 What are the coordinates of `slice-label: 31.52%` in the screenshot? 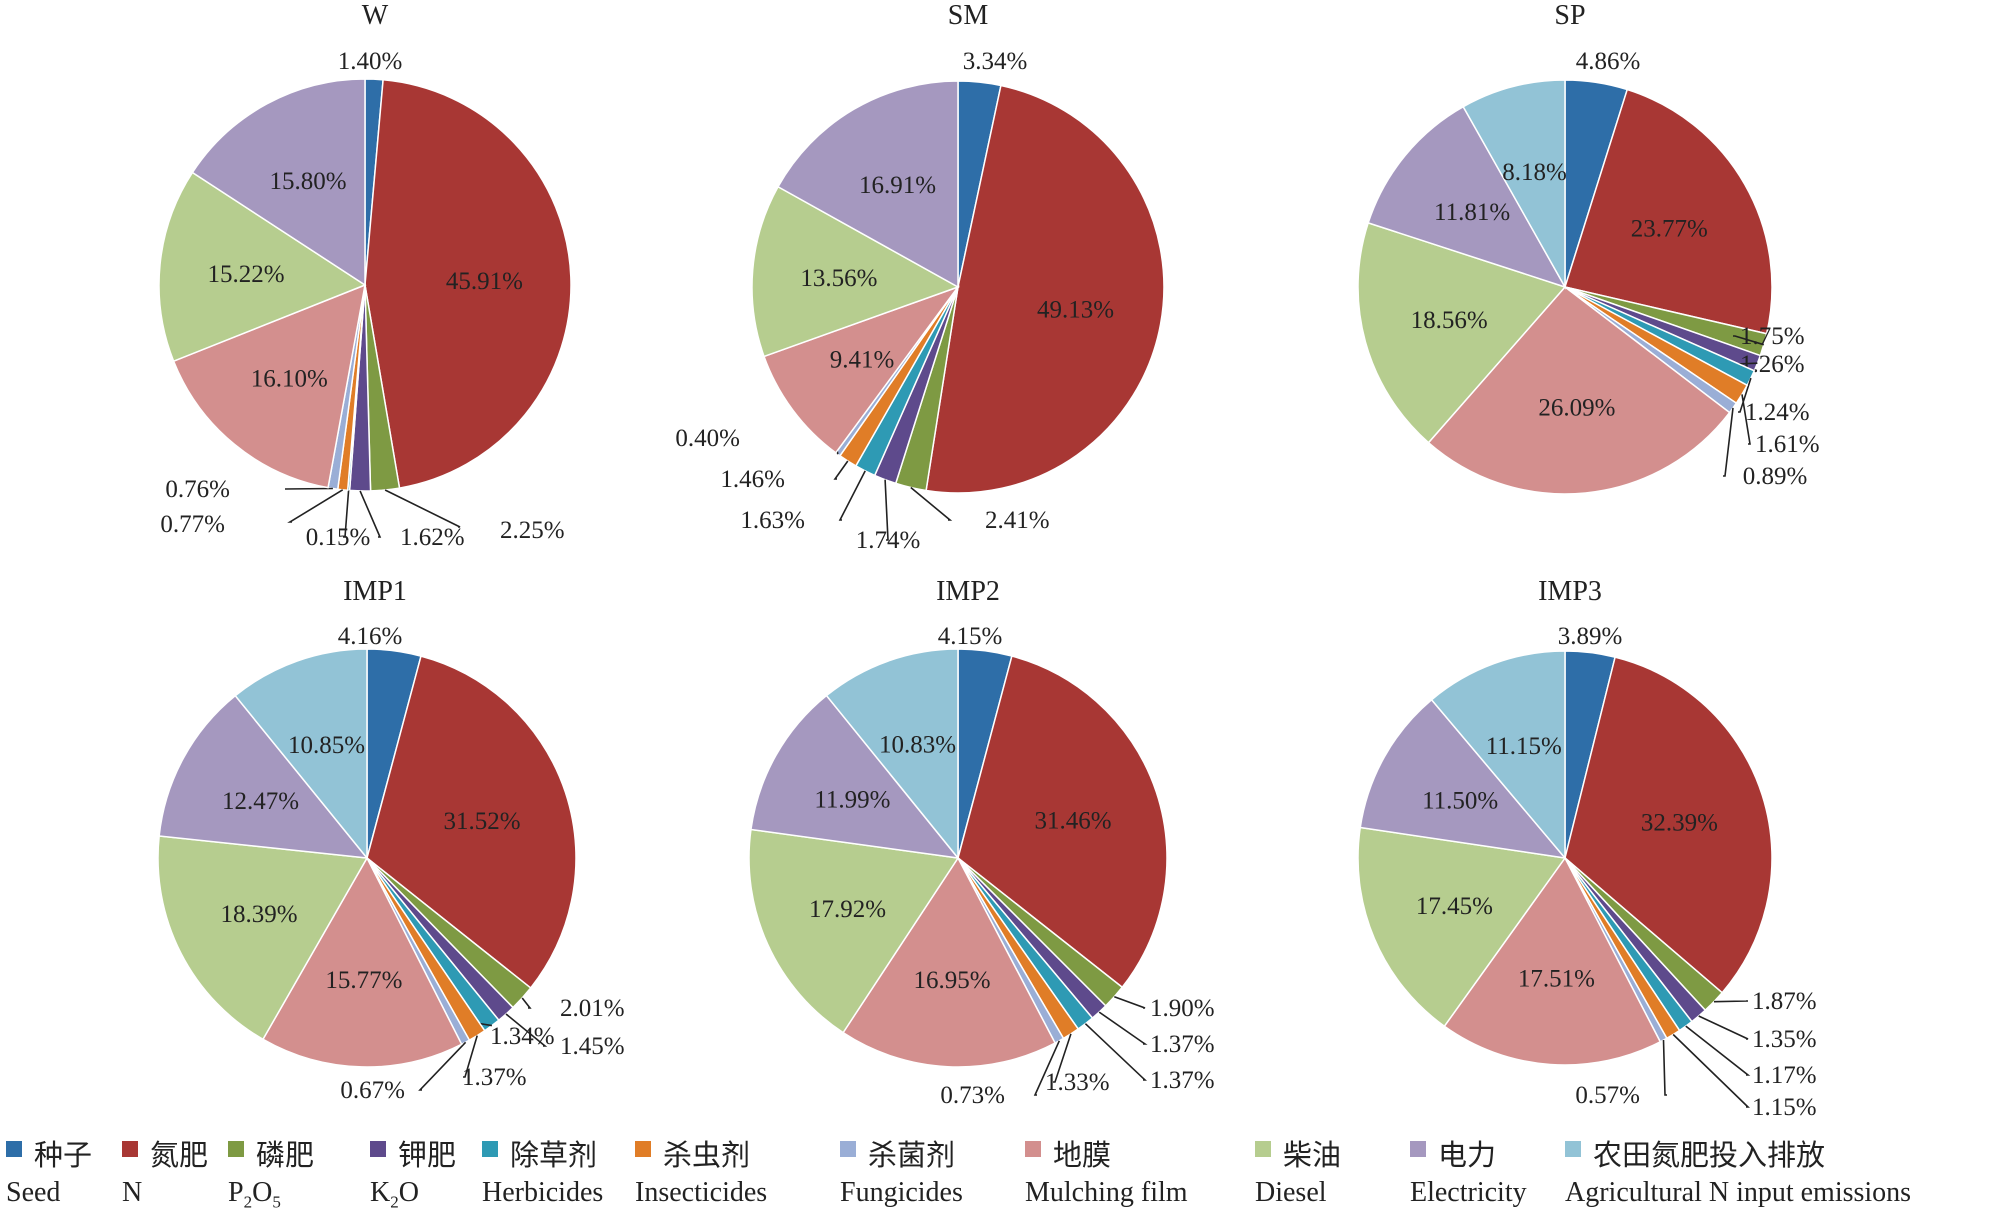 It's located at (482, 821).